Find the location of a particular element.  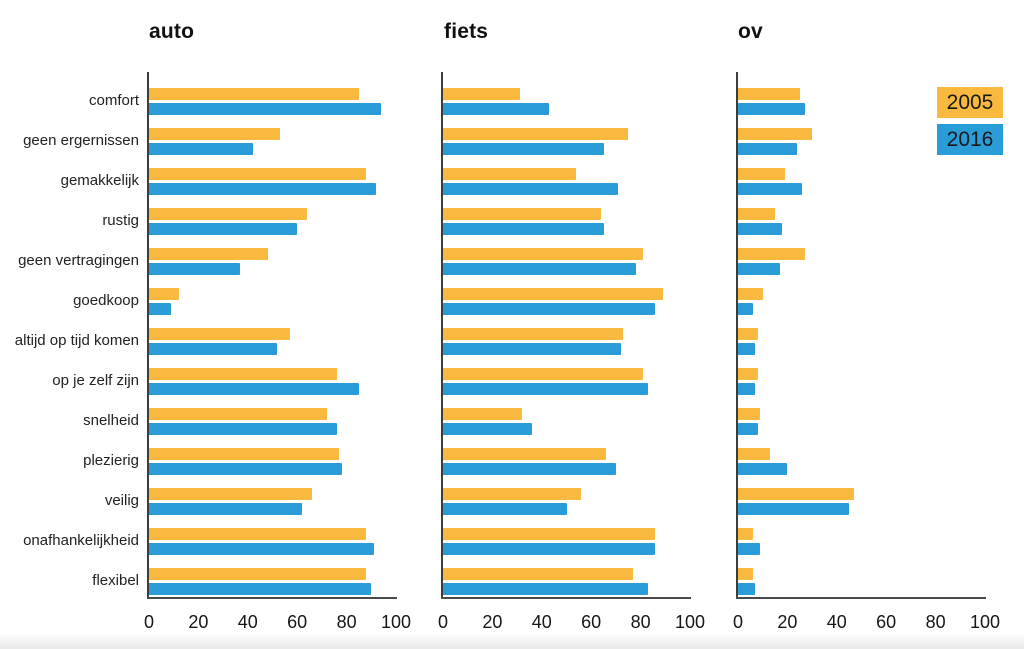

legend-label-2016: 2016 is located at coordinates (970, 139).